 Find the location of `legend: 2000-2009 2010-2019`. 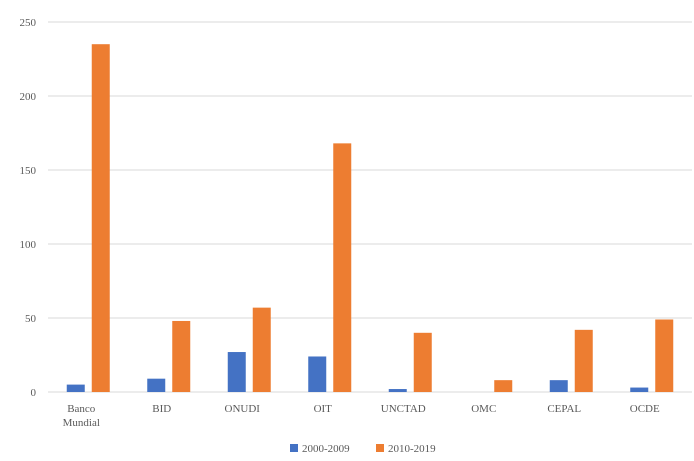

legend: 2000-2009 2010-2019 is located at coordinates (363, 449).